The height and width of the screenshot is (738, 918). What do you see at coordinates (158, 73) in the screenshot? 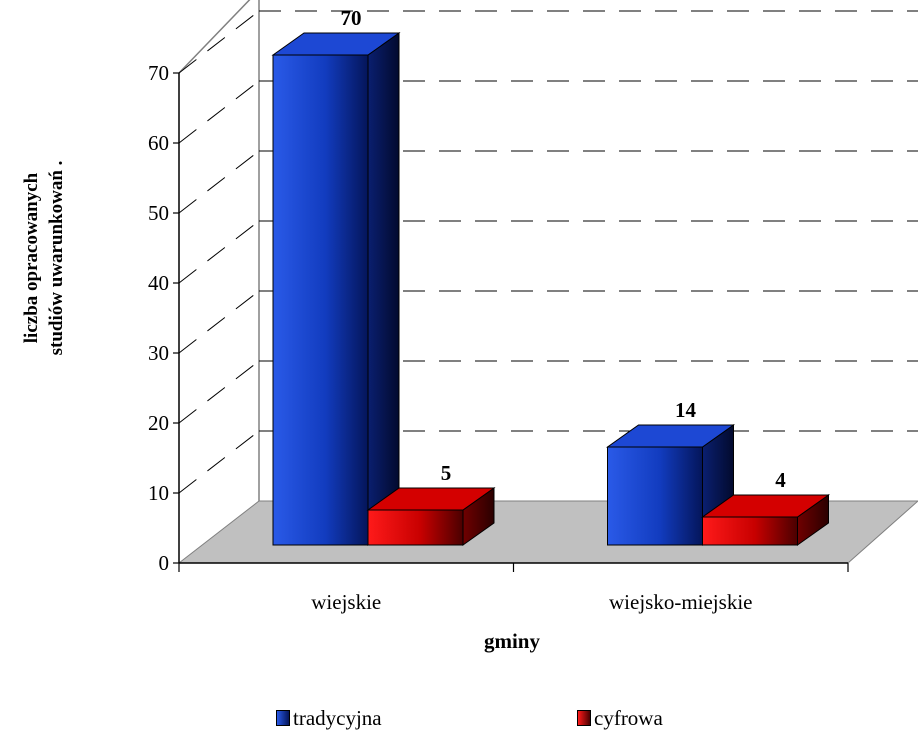
I see `y-tick-label: 70` at bounding box center [158, 73].